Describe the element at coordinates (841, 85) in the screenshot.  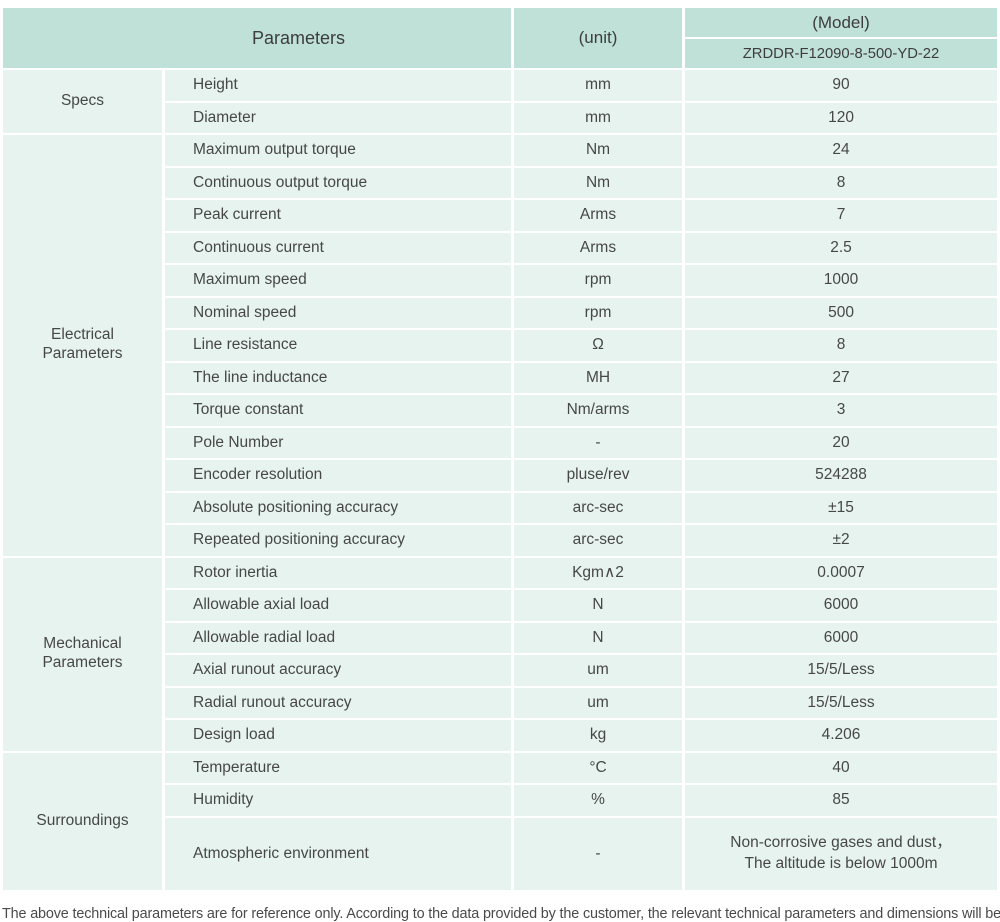
I see `param-value: 90` at that location.